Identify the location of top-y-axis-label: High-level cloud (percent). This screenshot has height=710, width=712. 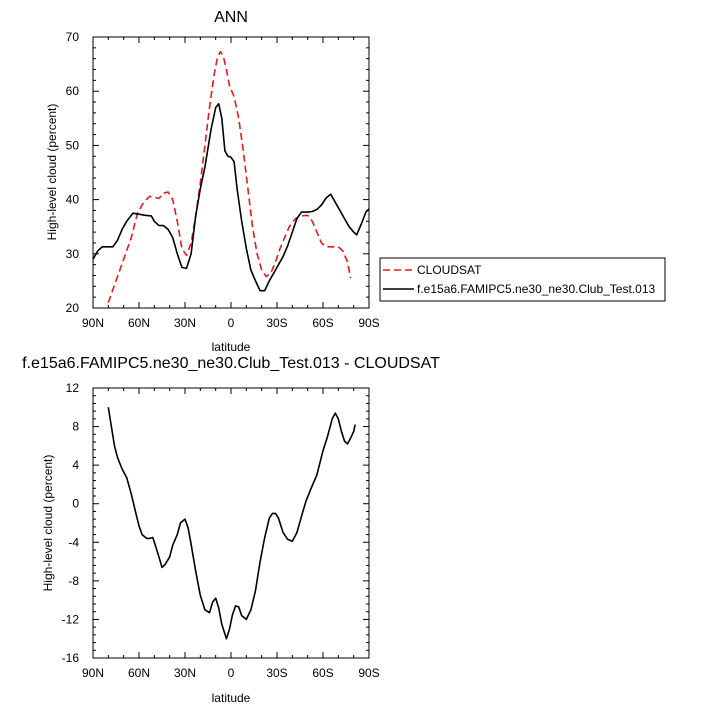
(52, 172).